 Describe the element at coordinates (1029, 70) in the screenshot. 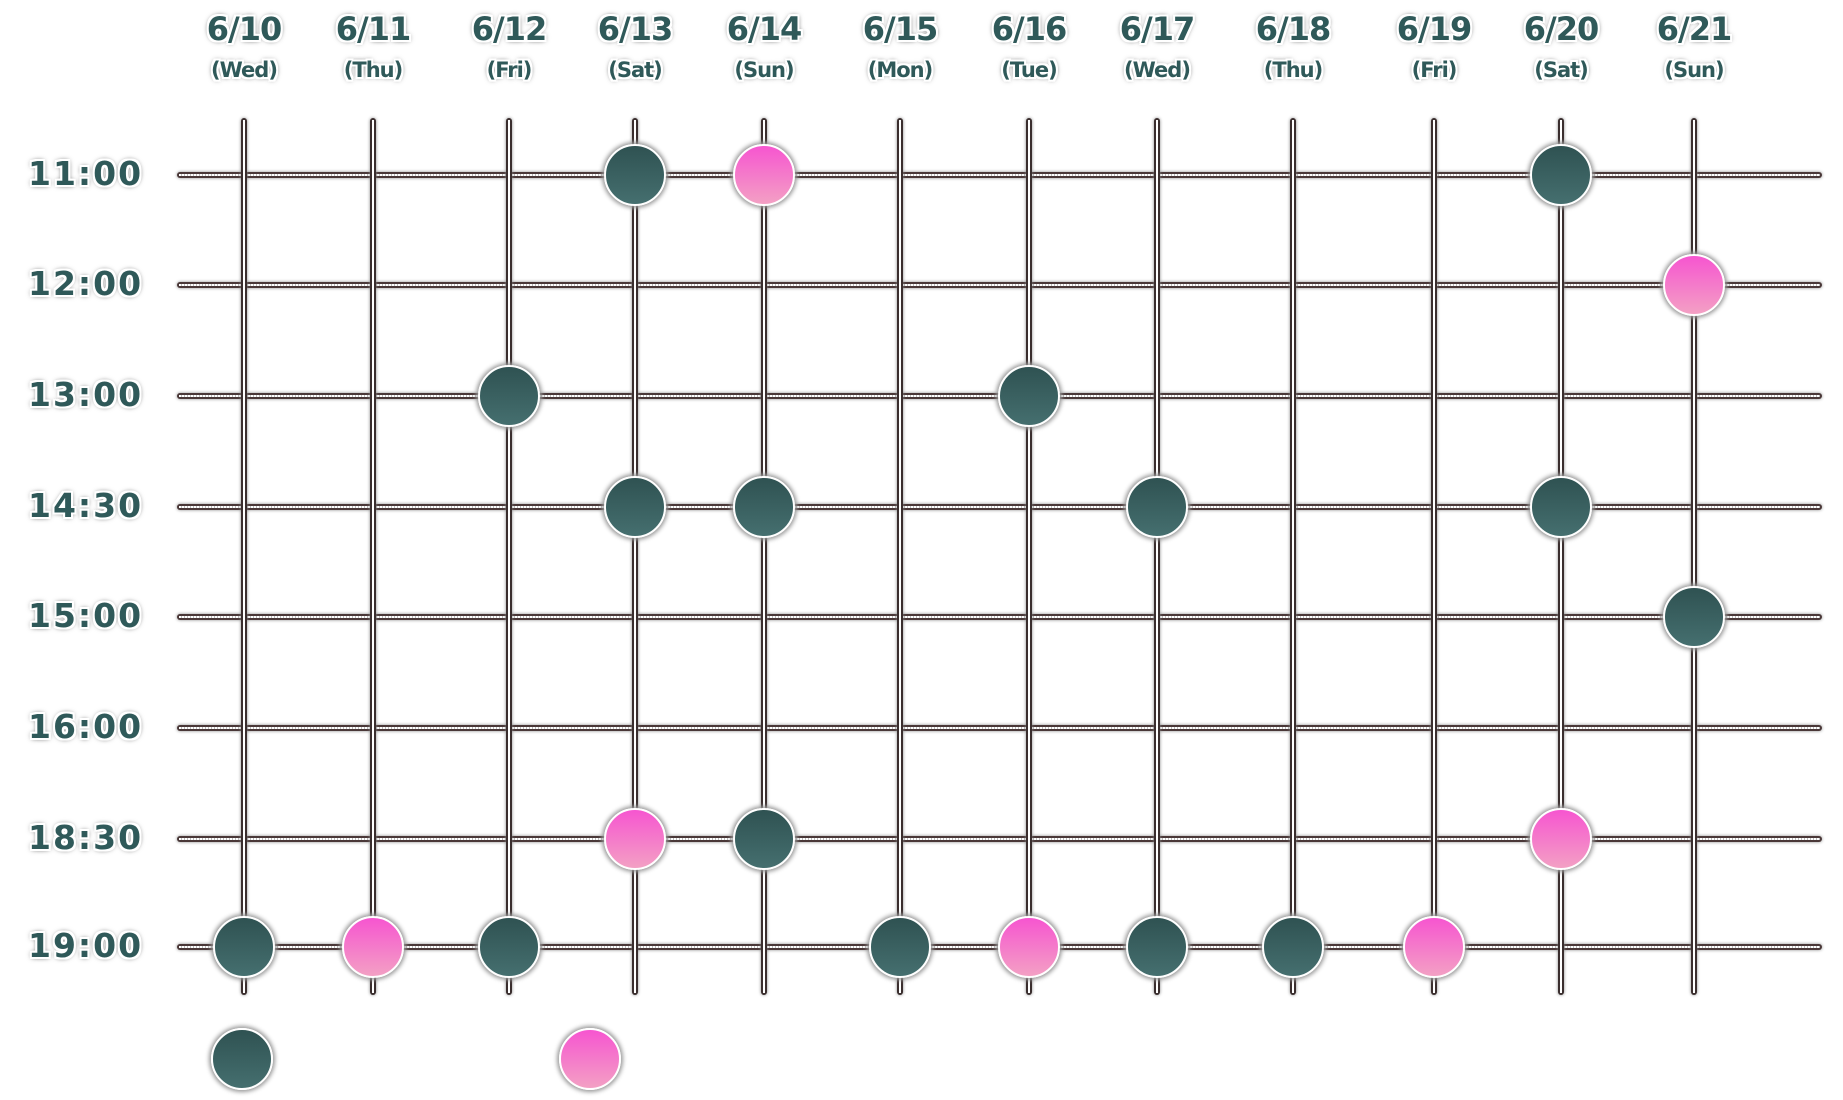

I see `column-day-of-week: (Tue)` at that location.